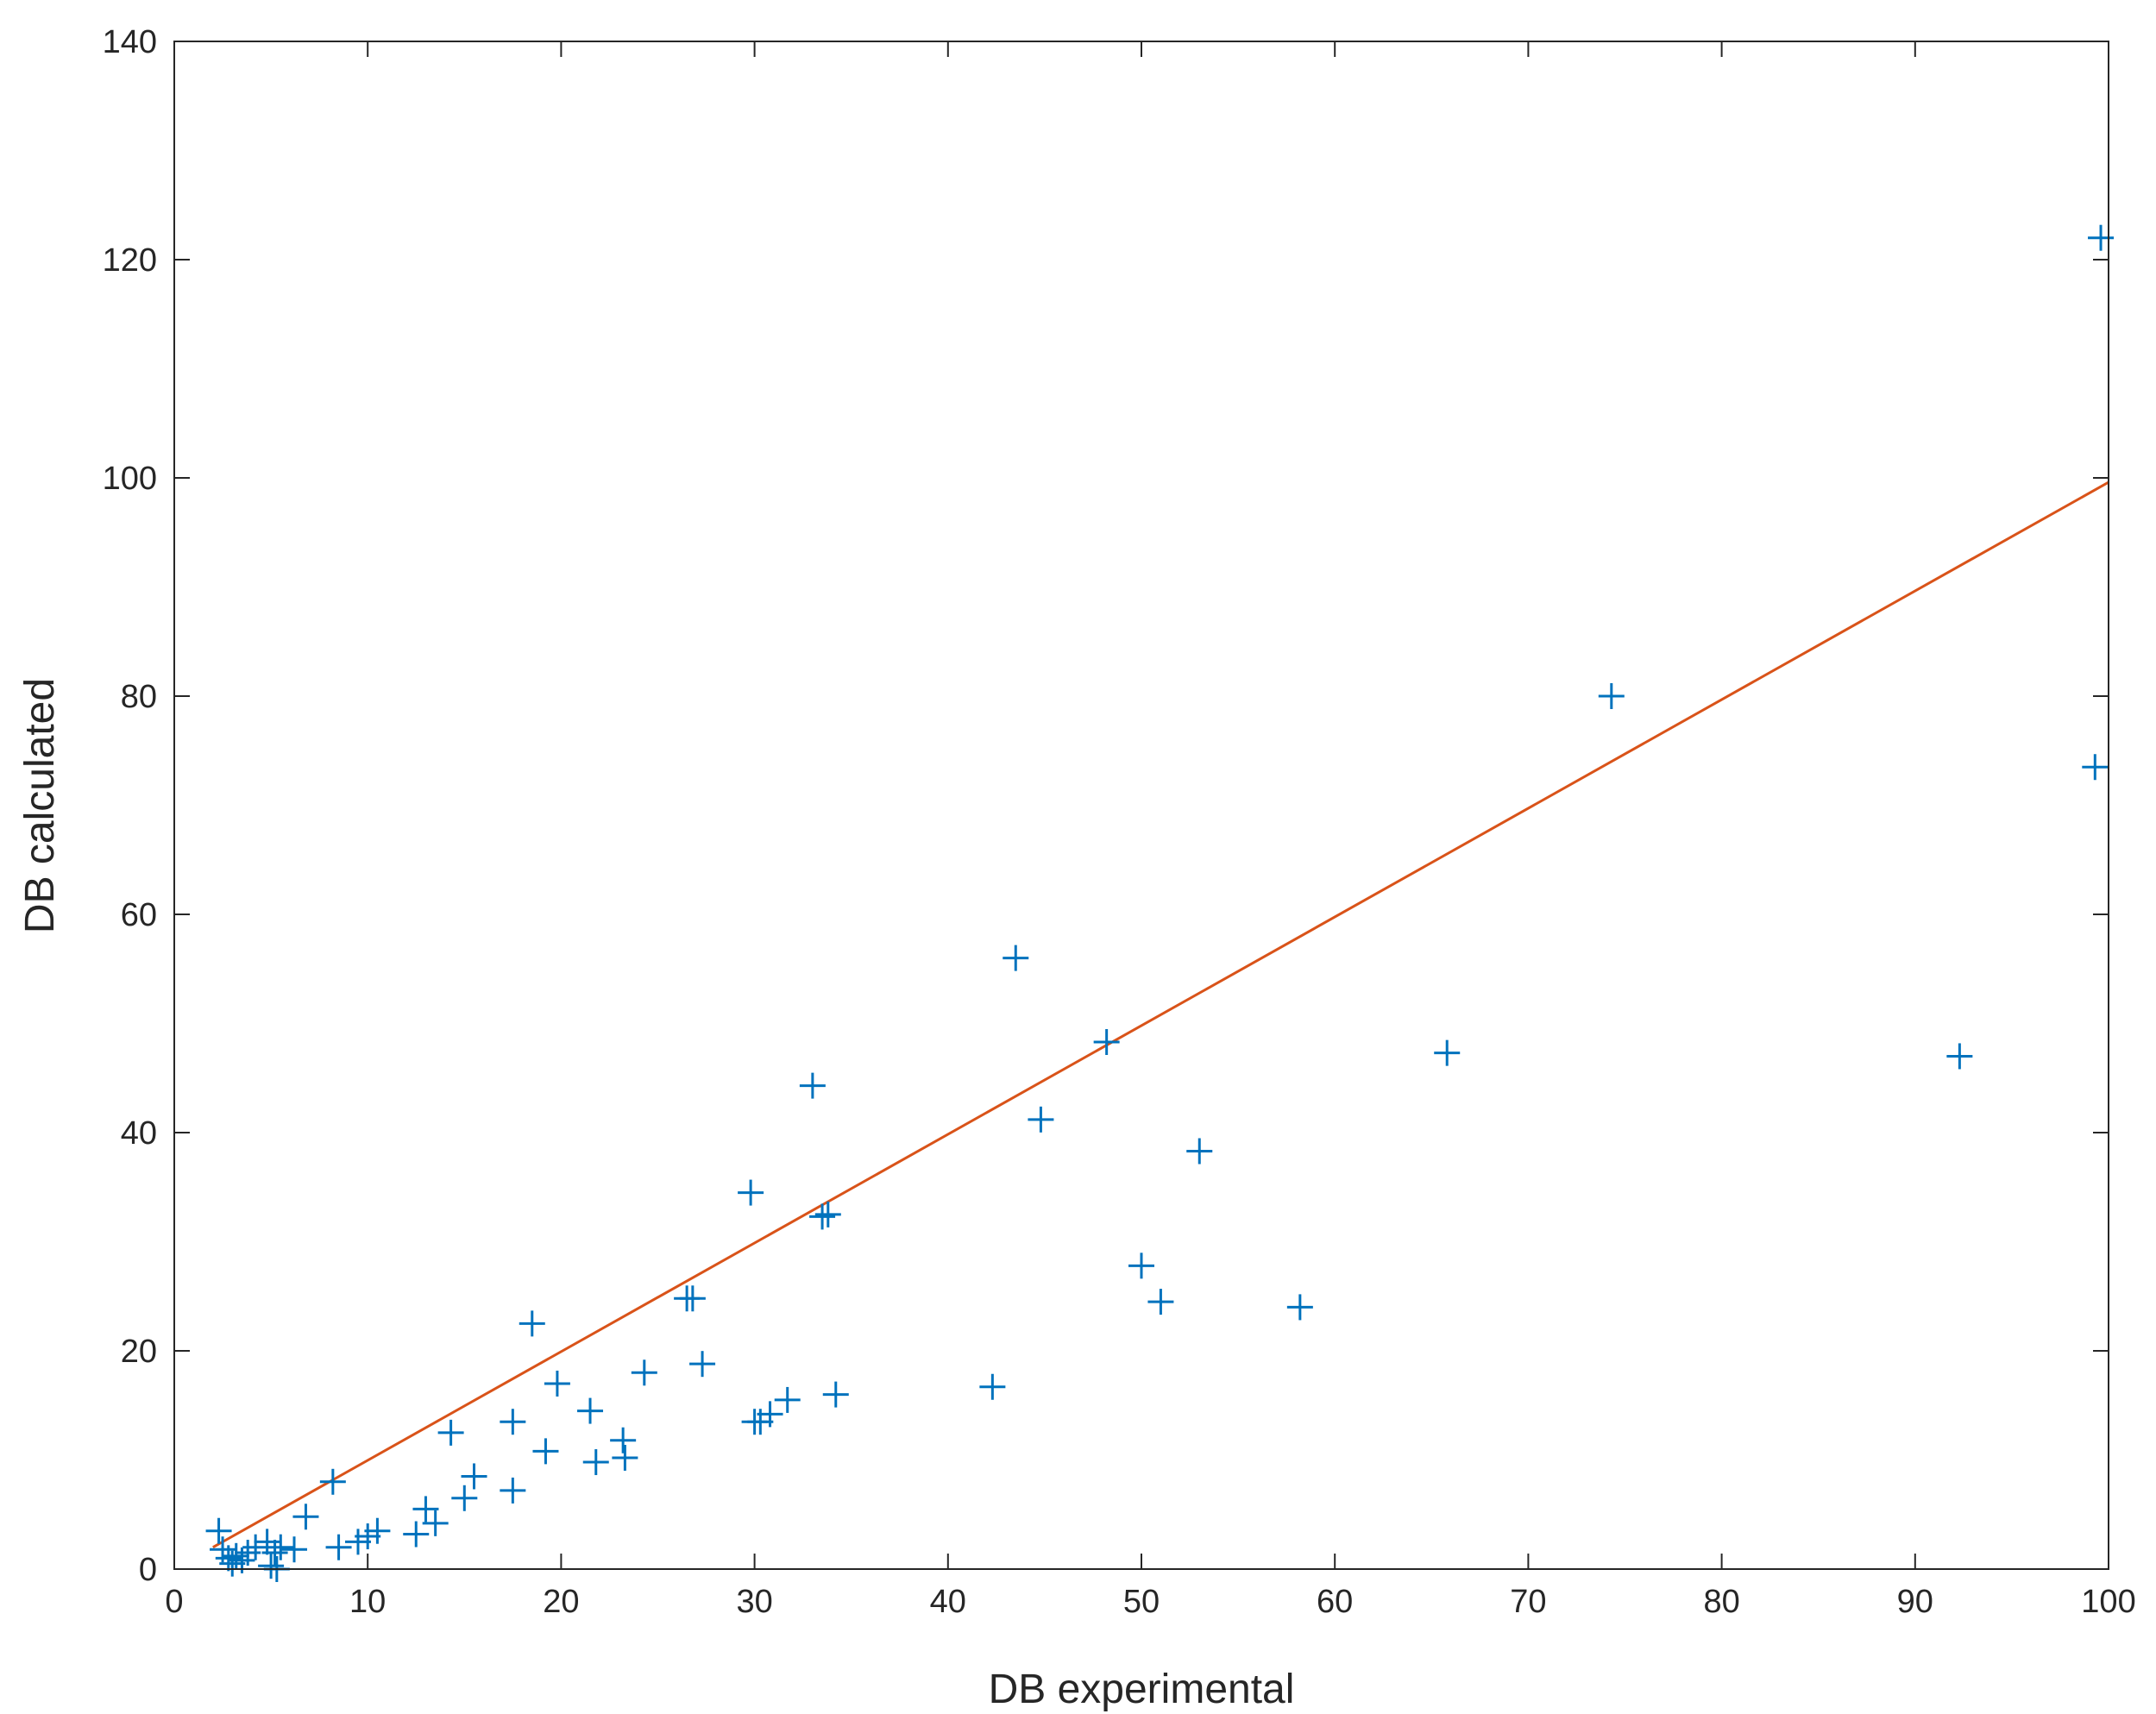  I want to click on x-tick-label: 40, so click(948, 1602).